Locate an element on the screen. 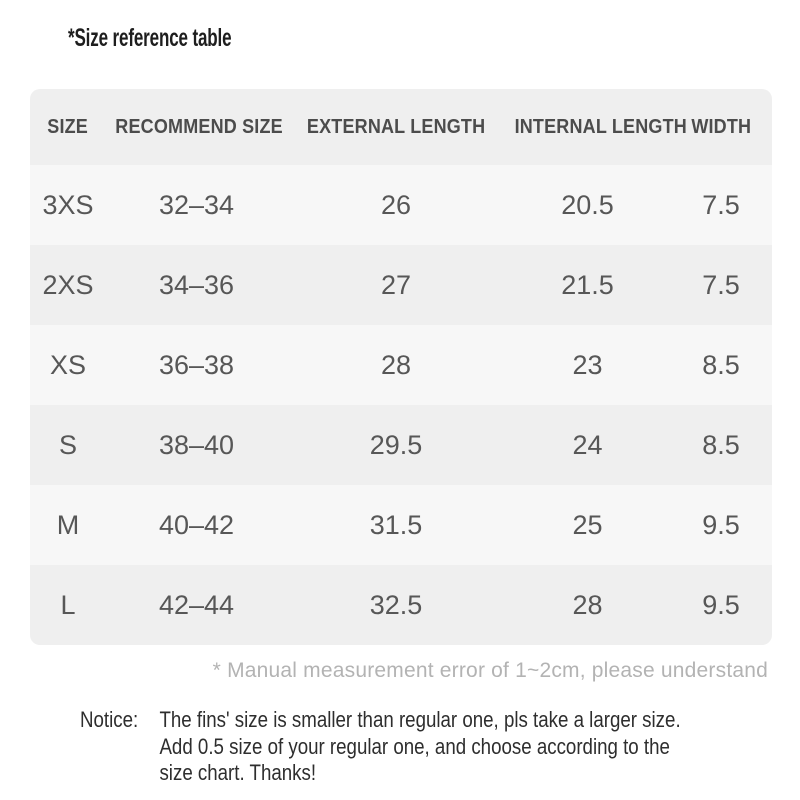 Image resolution: width=800 pixels, height=800 pixels. column-header-recommend-size: RECOMMEND SIZE is located at coordinates (196, 127).